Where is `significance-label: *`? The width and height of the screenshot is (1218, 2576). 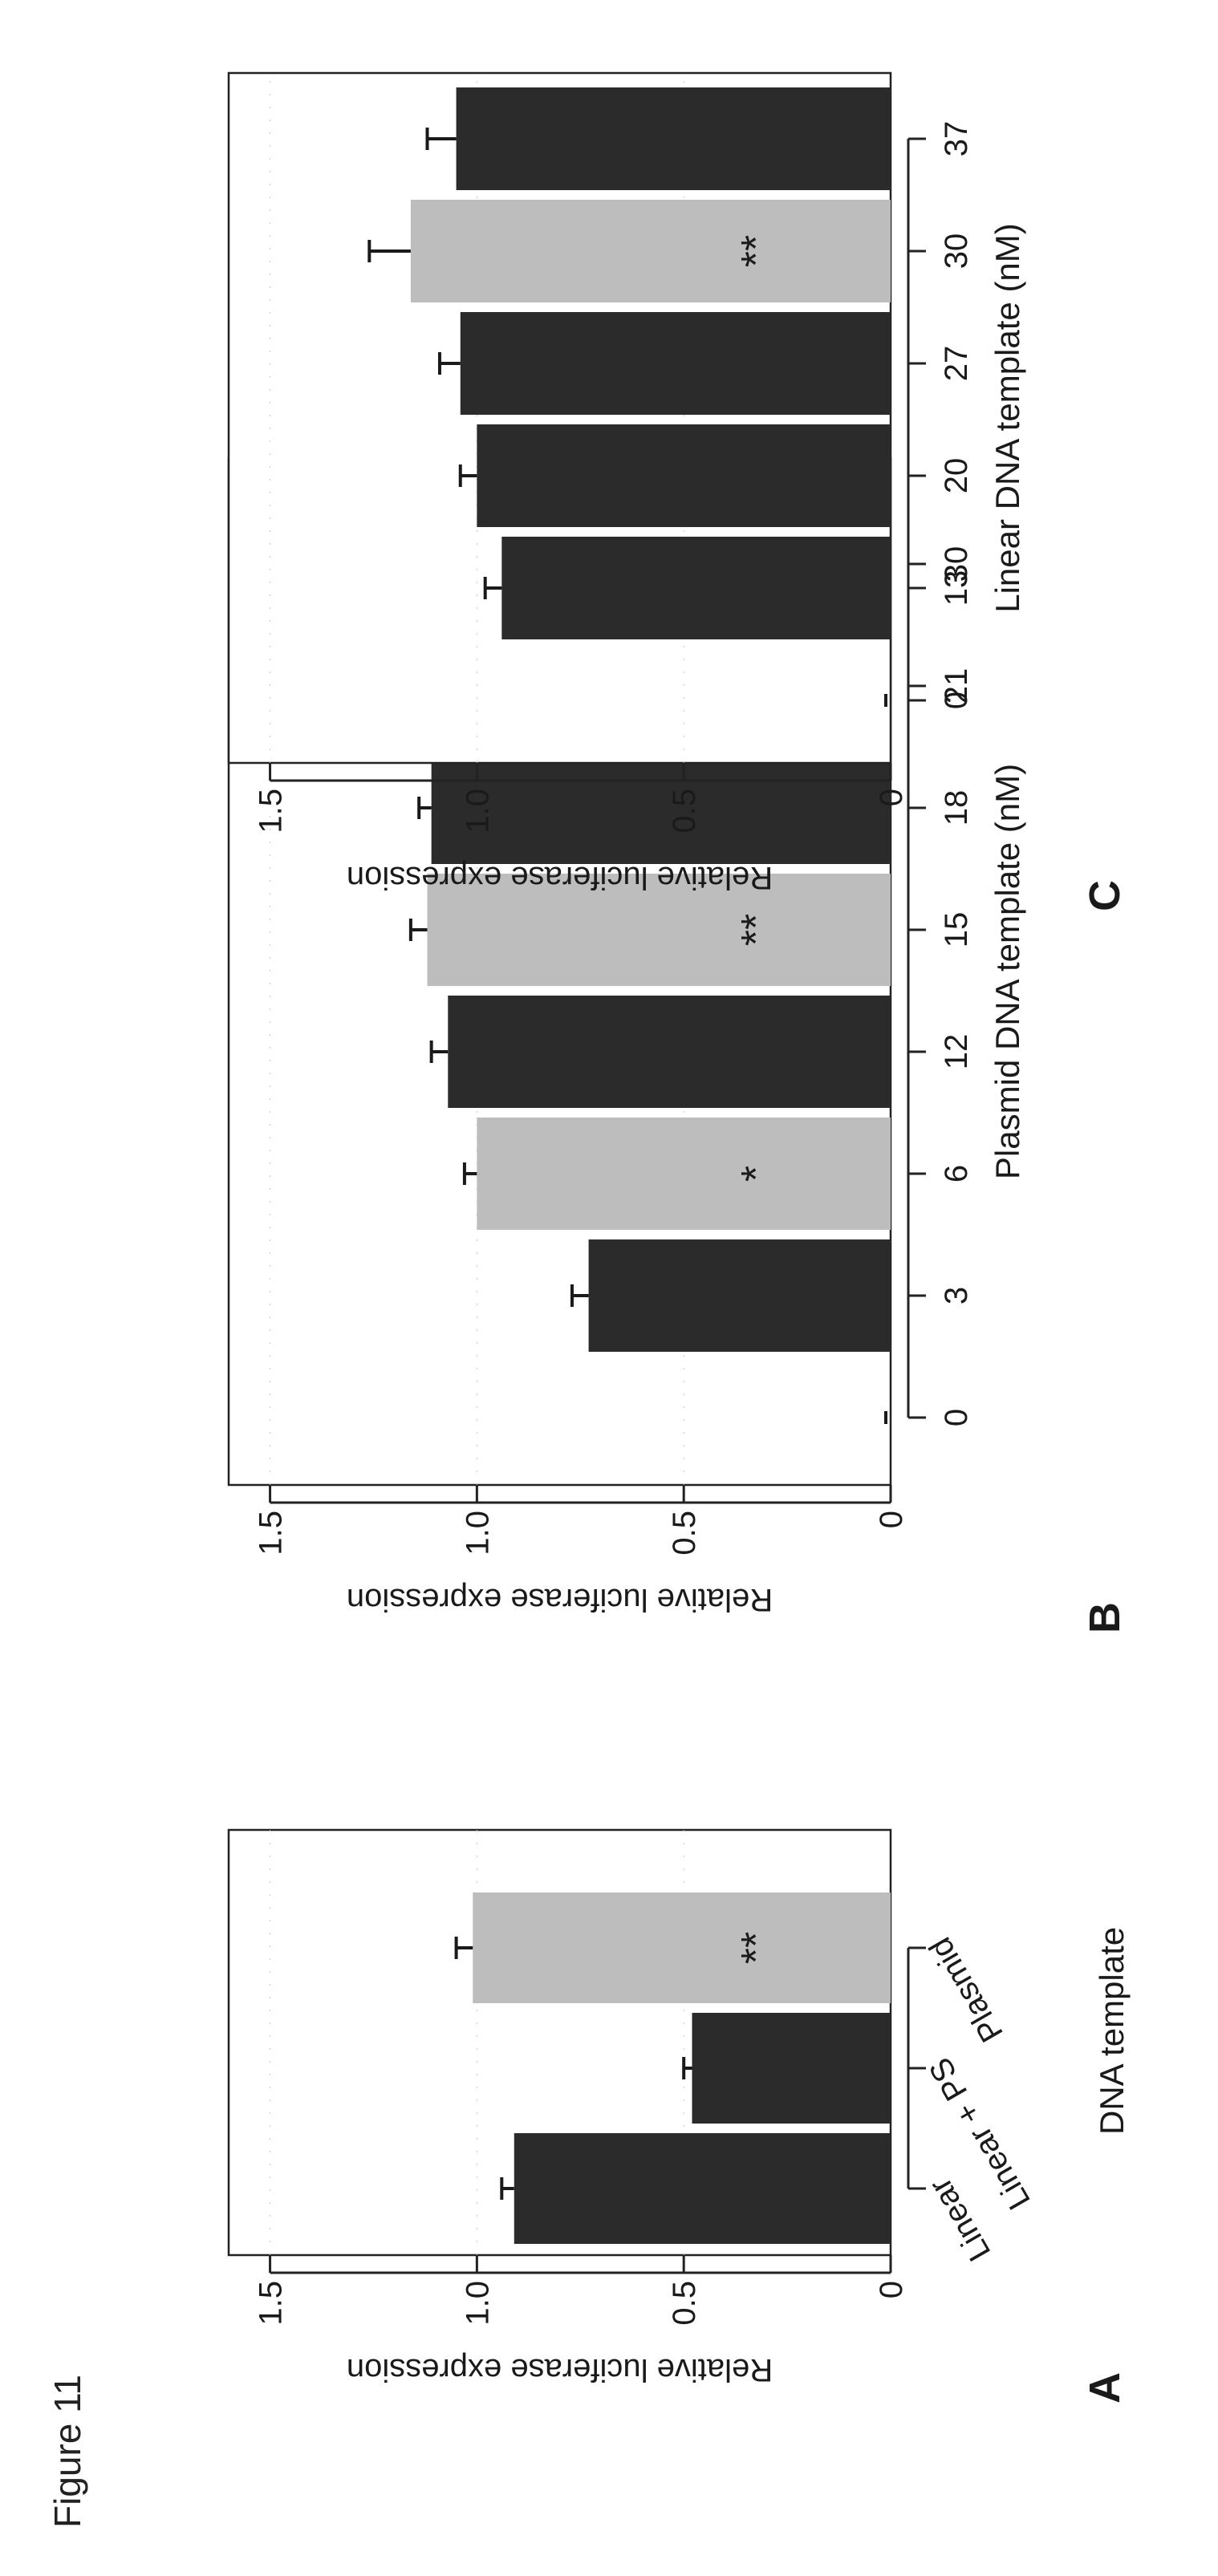
significance-label: * is located at coordinates (756, 1174).